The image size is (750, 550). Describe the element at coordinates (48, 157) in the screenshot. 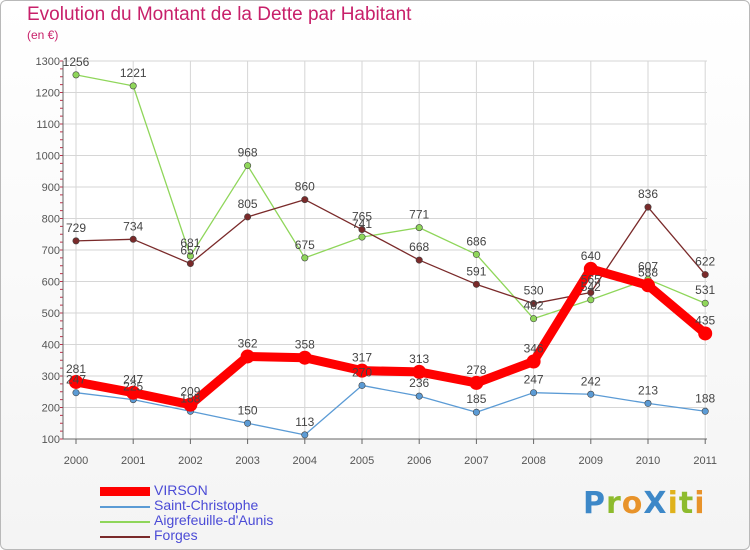

I see `y-tick-label: 1000` at that location.